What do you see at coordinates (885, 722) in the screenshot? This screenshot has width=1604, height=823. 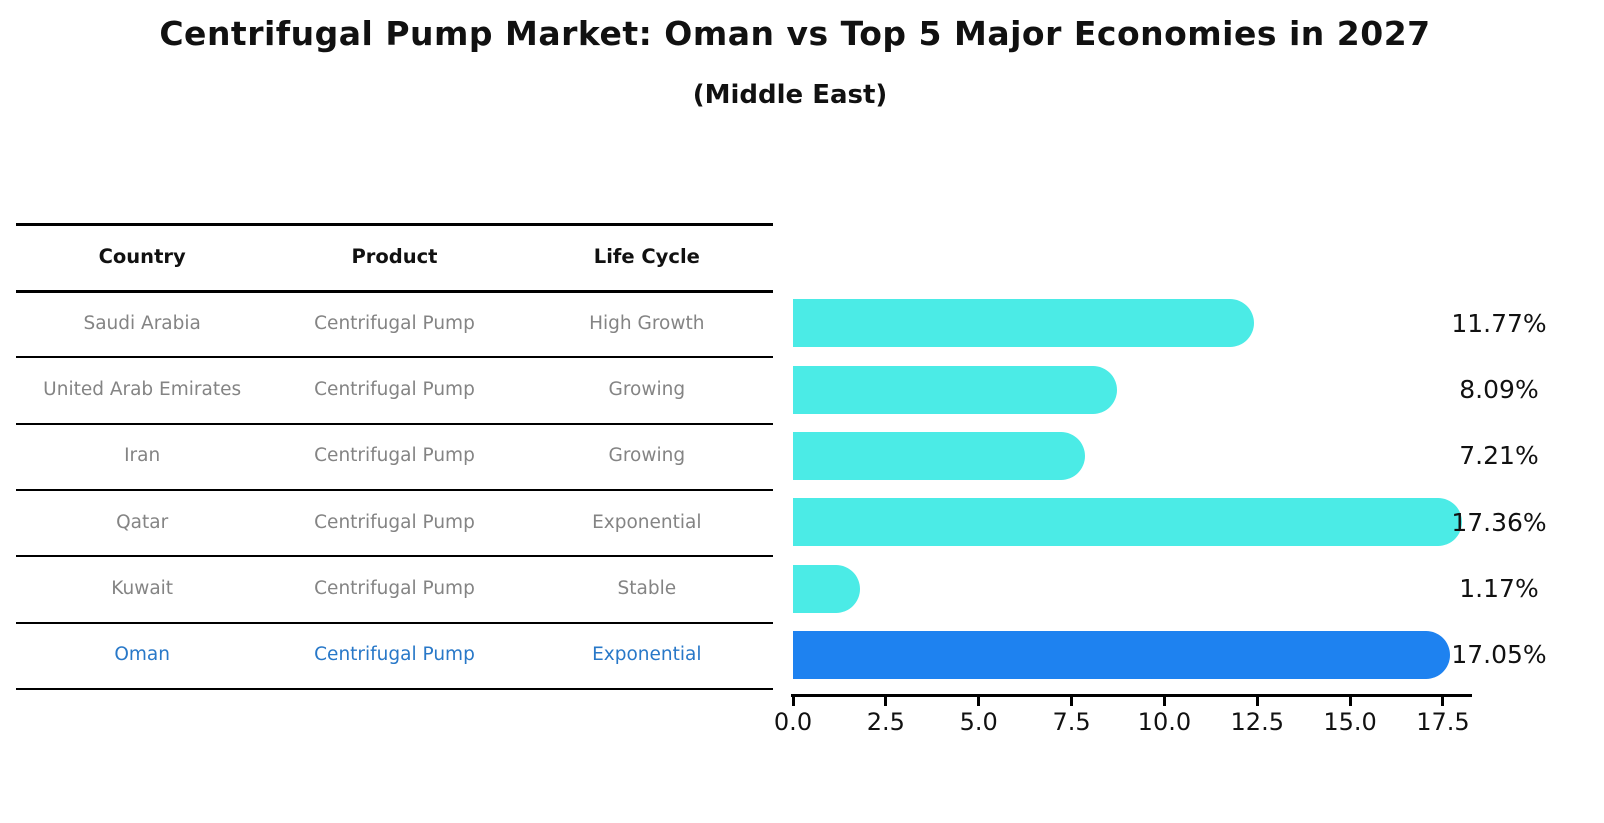 I see `x-tick-label: 2.5` at bounding box center [885, 722].